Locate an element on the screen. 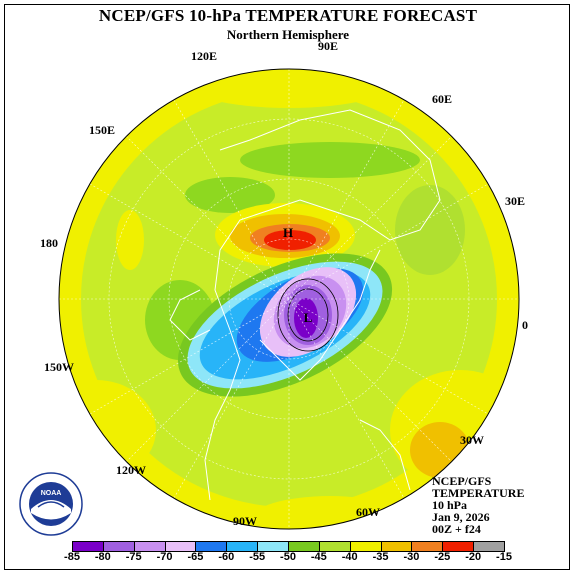 Image resolution: width=576 pixels, height=576 pixels. lon-label-150w: 150W is located at coordinates (59, 367).